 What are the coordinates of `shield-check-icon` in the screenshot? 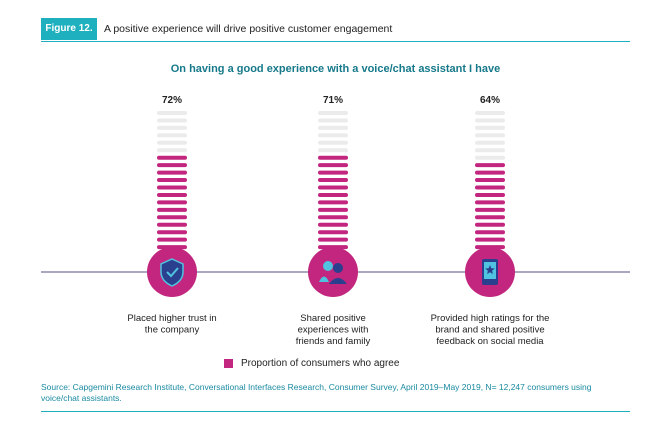 It's located at (172, 272).